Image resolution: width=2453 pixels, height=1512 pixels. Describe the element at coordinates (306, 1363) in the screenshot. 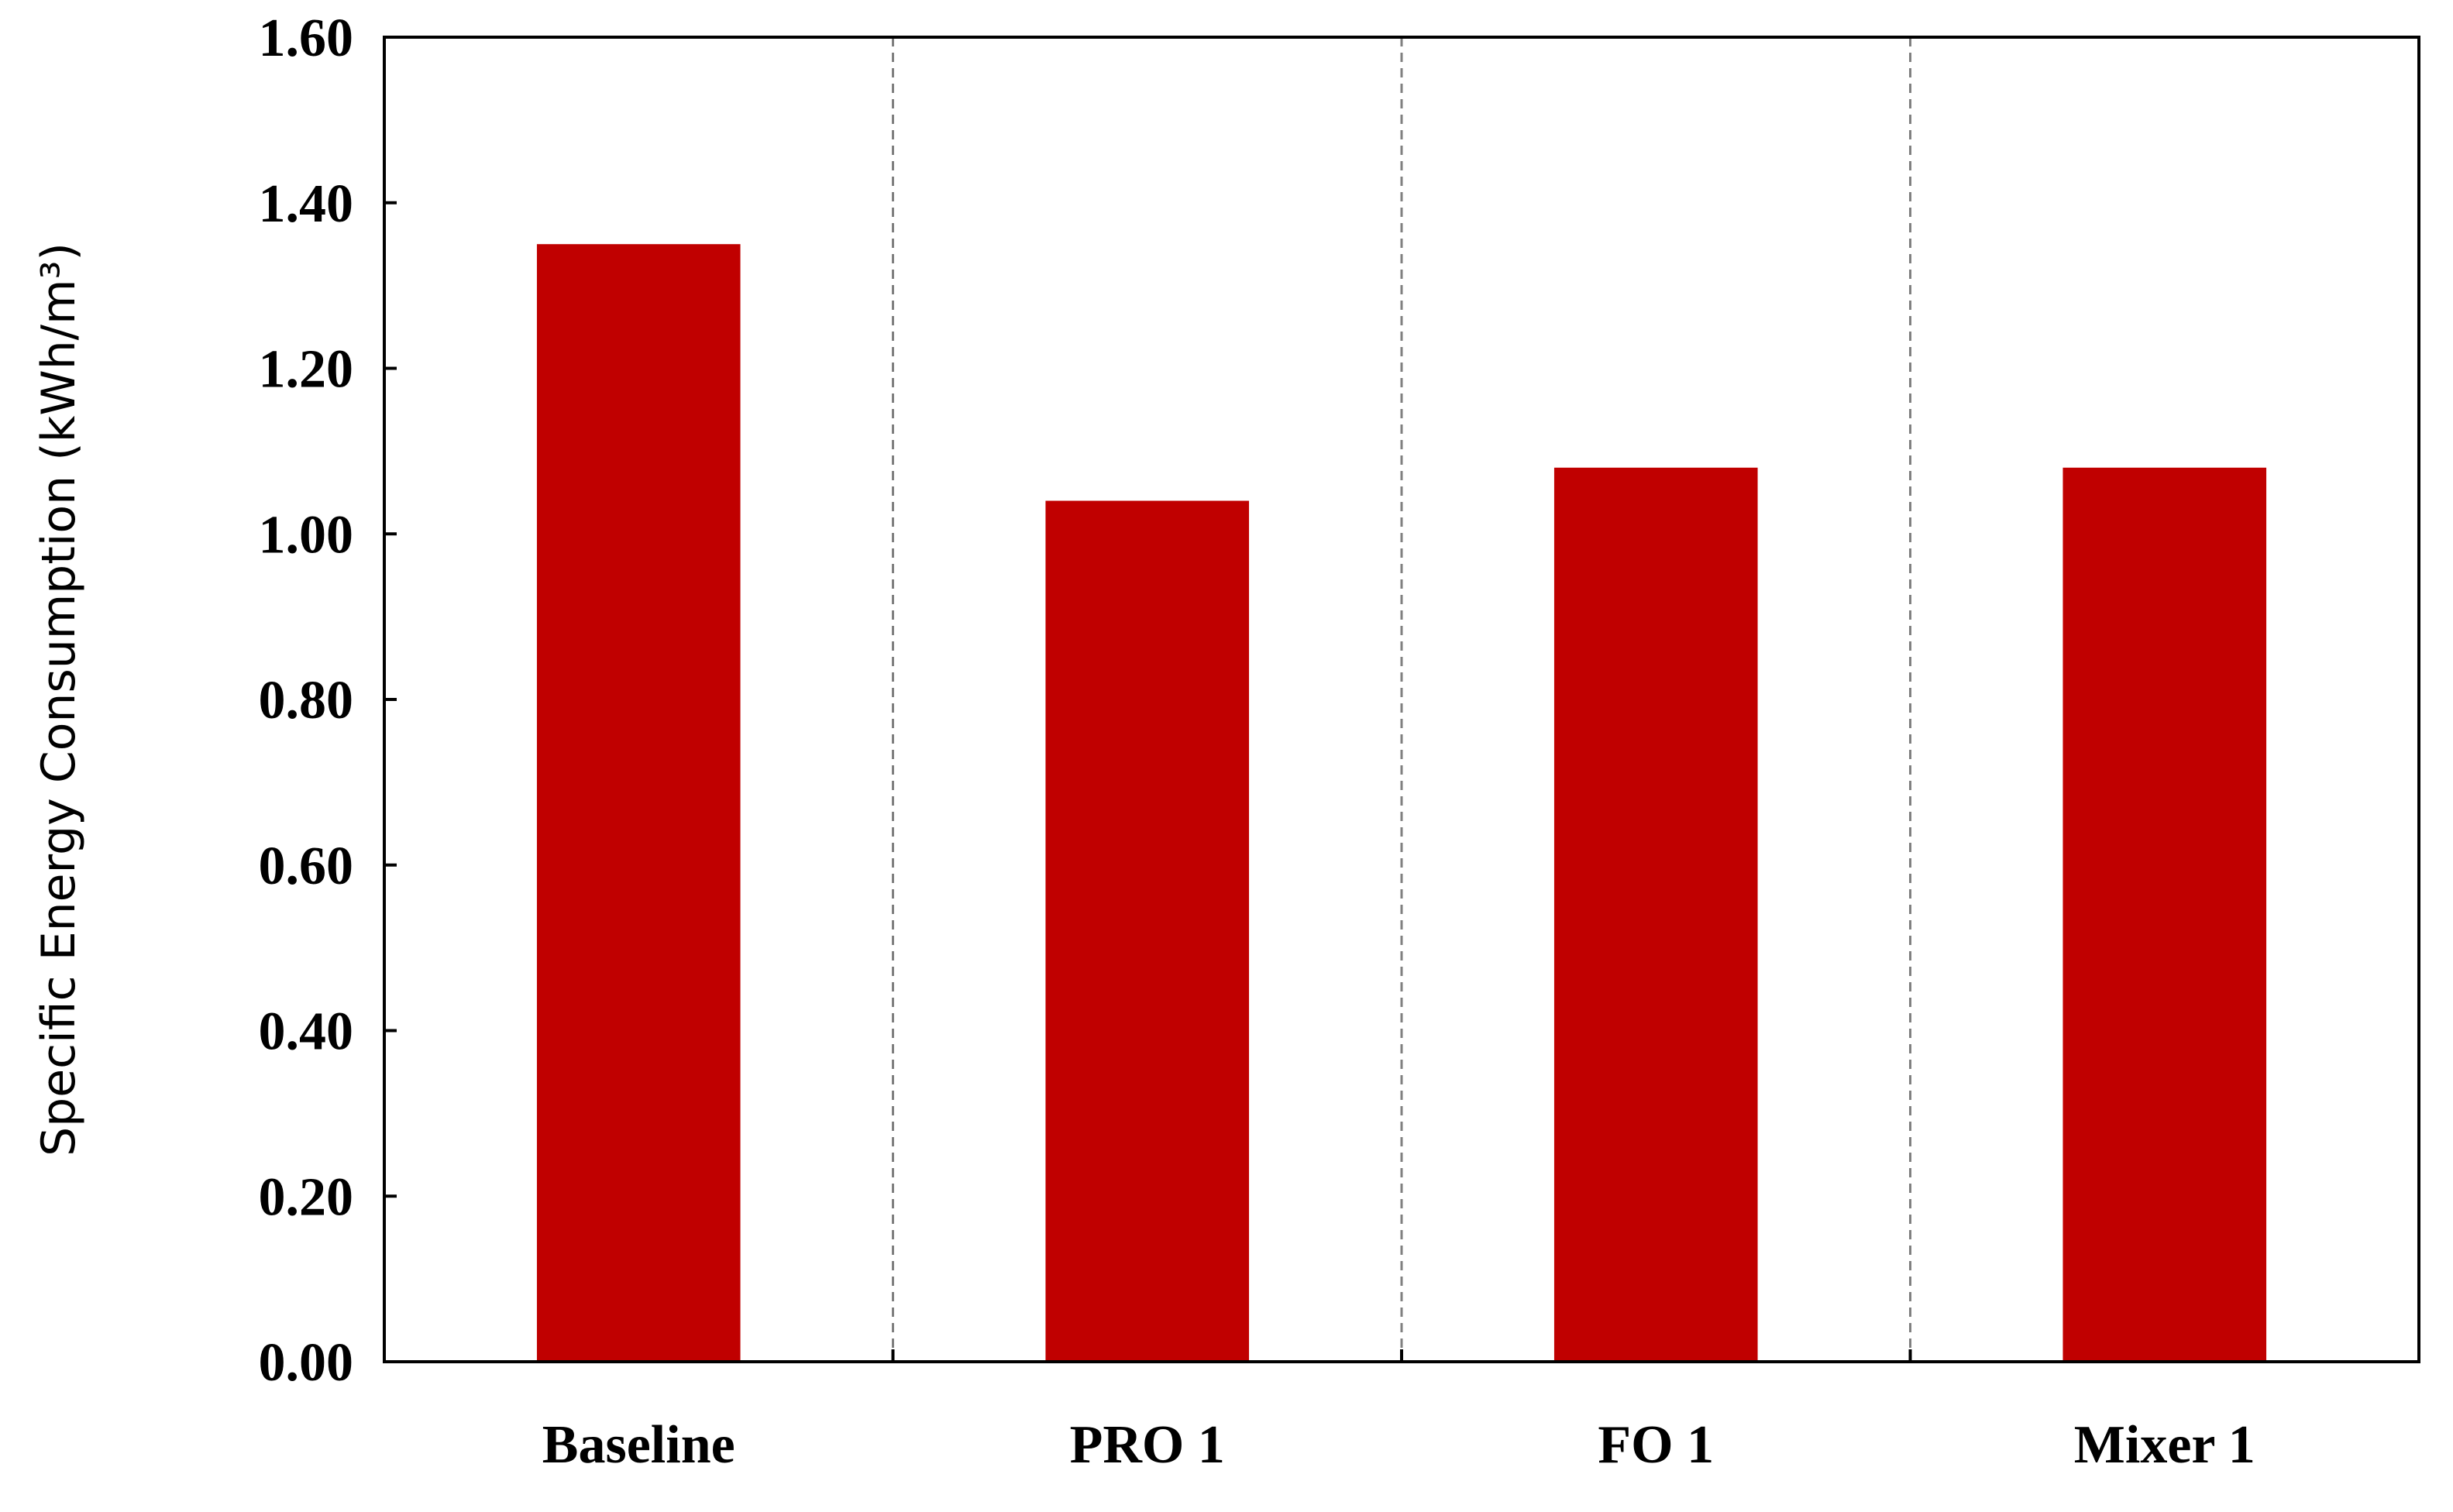

I see `y-tick-label: 0.00` at that location.